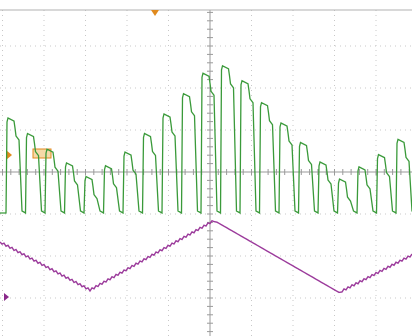 The image size is (412, 336). What do you see at coordinates (42, 153) in the screenshot?
I see `trigger-label-box` at bounding box center [42, 153].